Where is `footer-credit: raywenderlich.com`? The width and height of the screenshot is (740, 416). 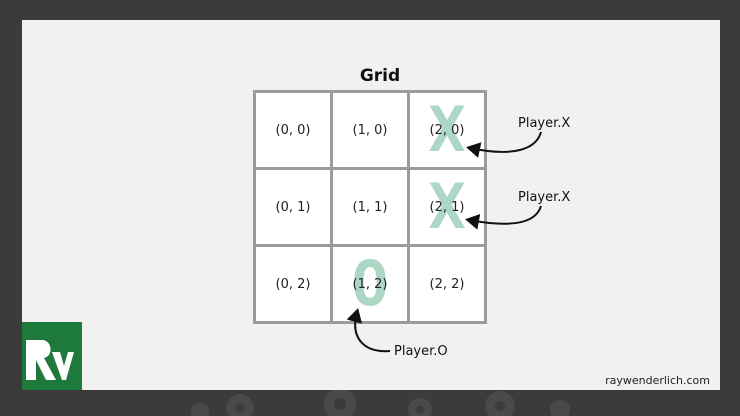
footer-credit: raywenderlich.com is located at coordinates (657, 380).